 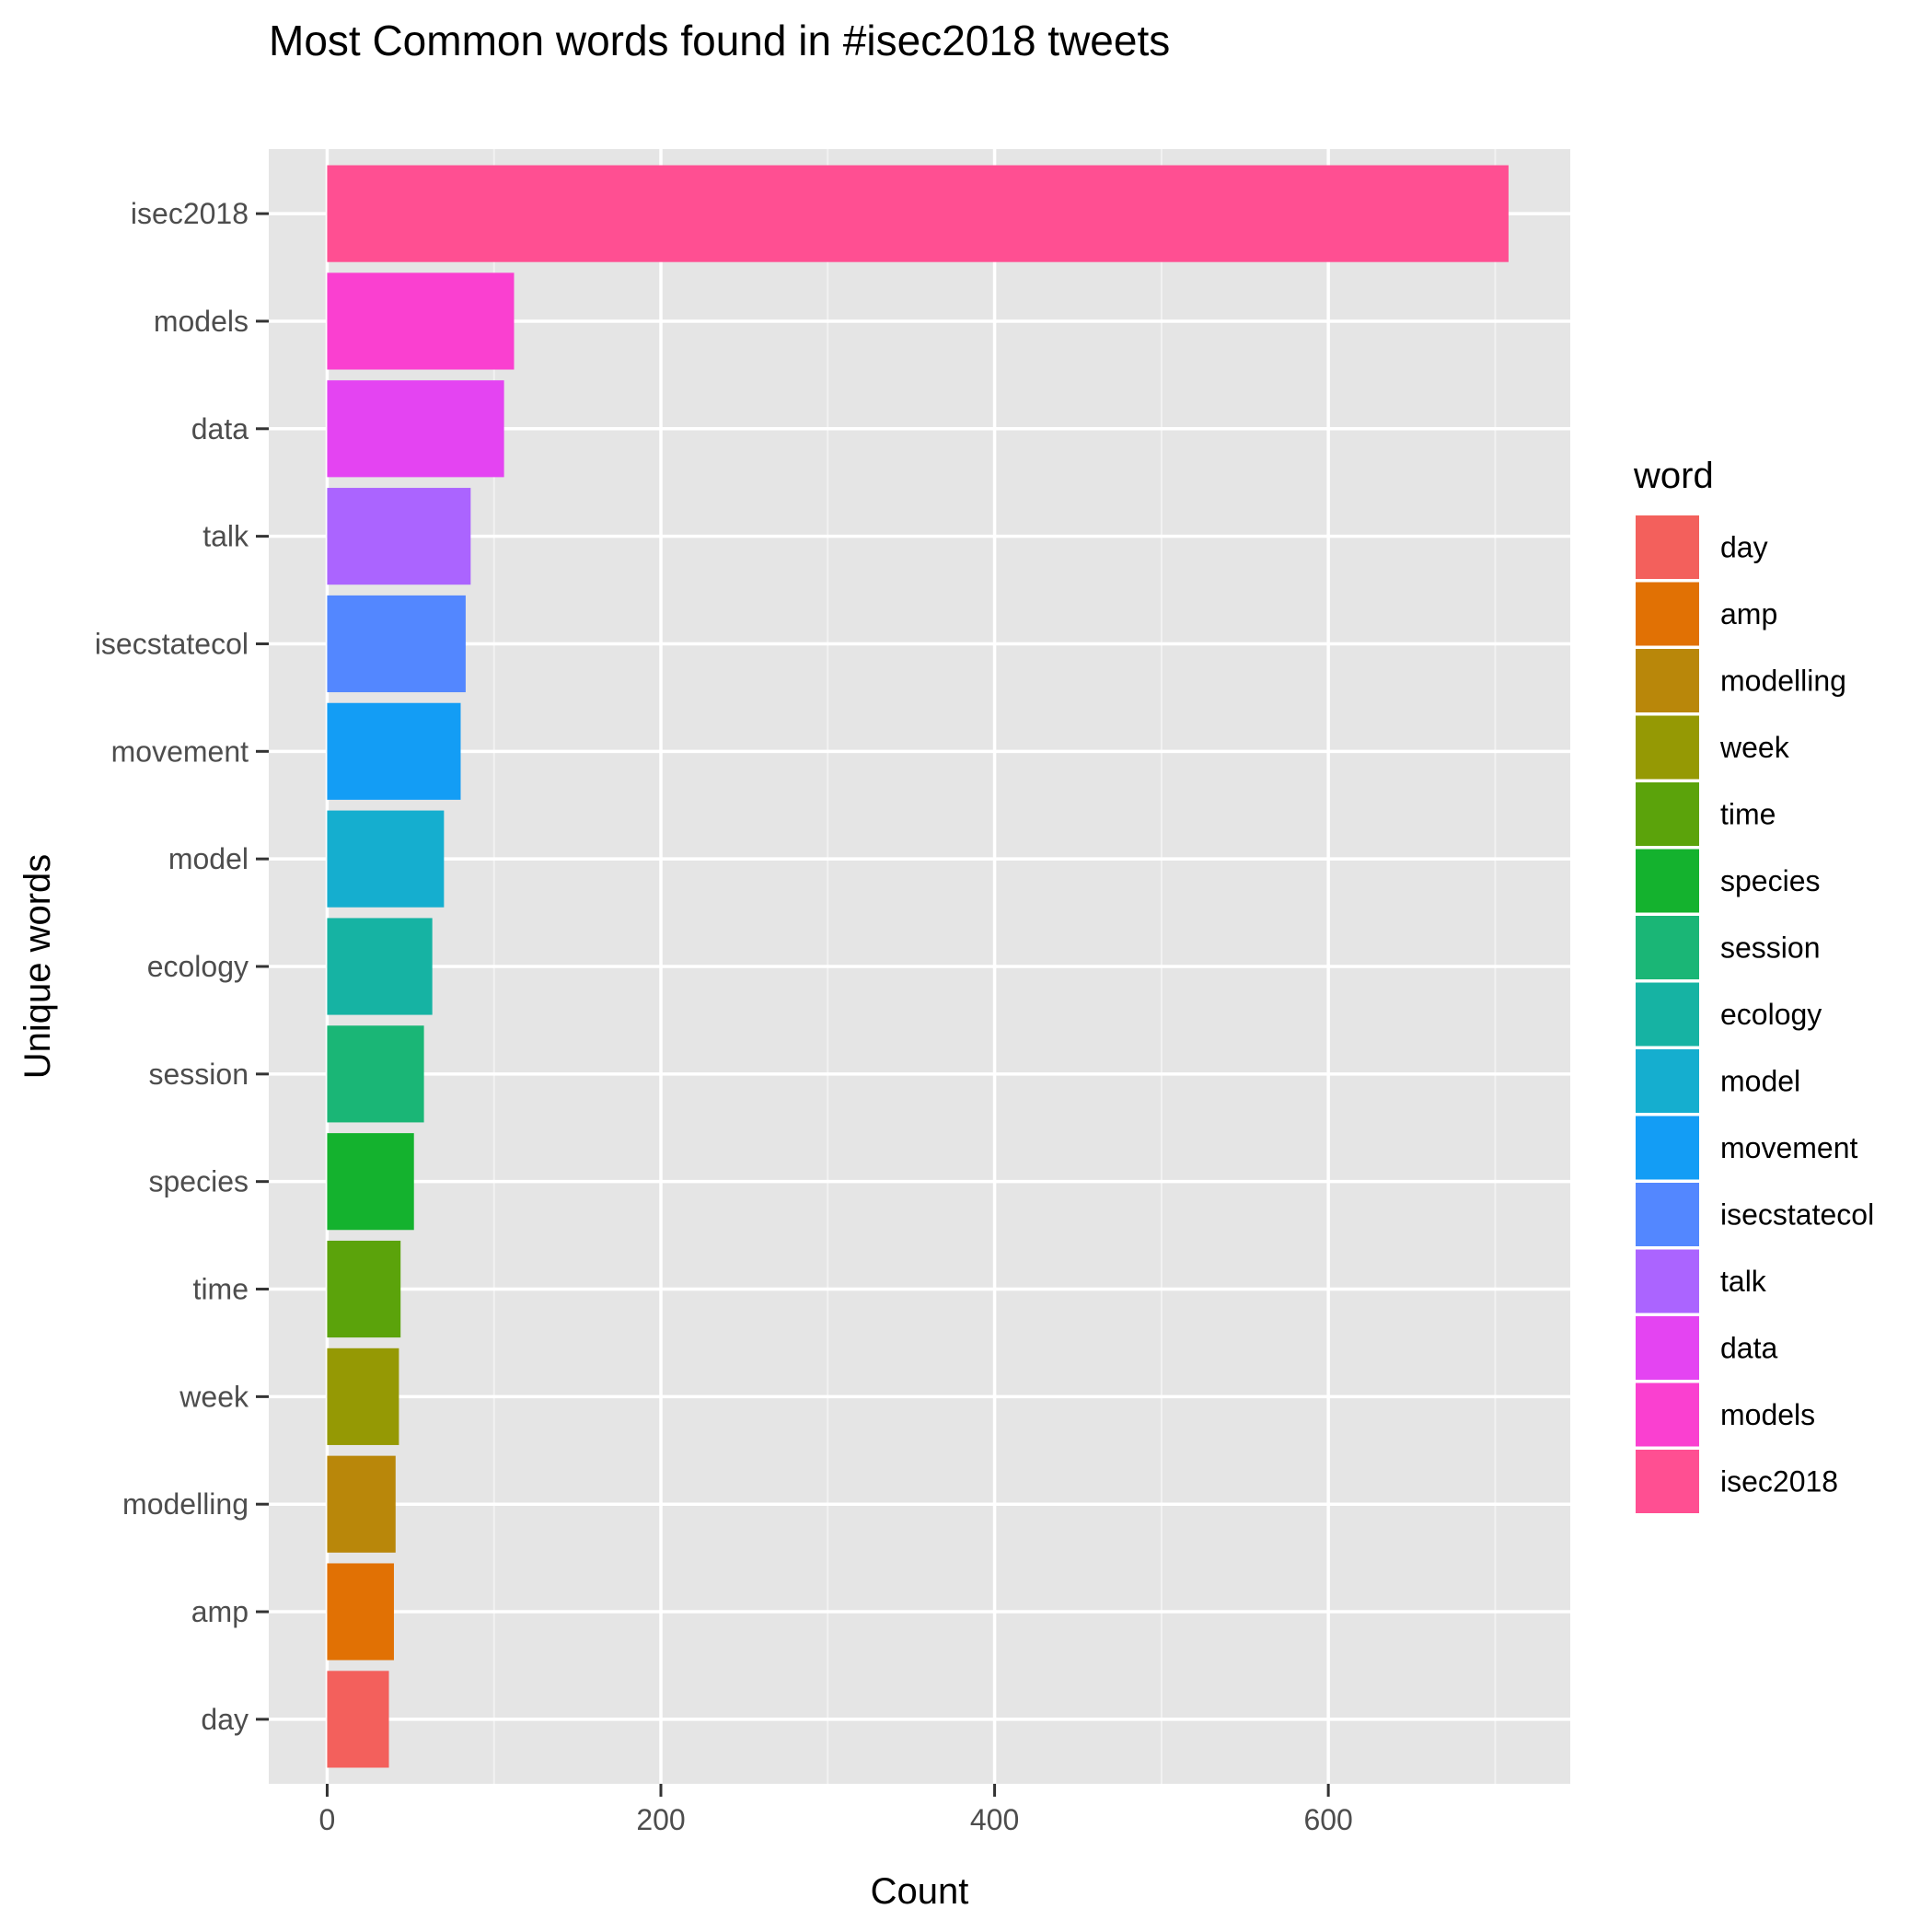 What do you see at coordinates (199, 1182) in the screenshot?
I see `y-tick-label: species` at bounding box center [199, 1182].